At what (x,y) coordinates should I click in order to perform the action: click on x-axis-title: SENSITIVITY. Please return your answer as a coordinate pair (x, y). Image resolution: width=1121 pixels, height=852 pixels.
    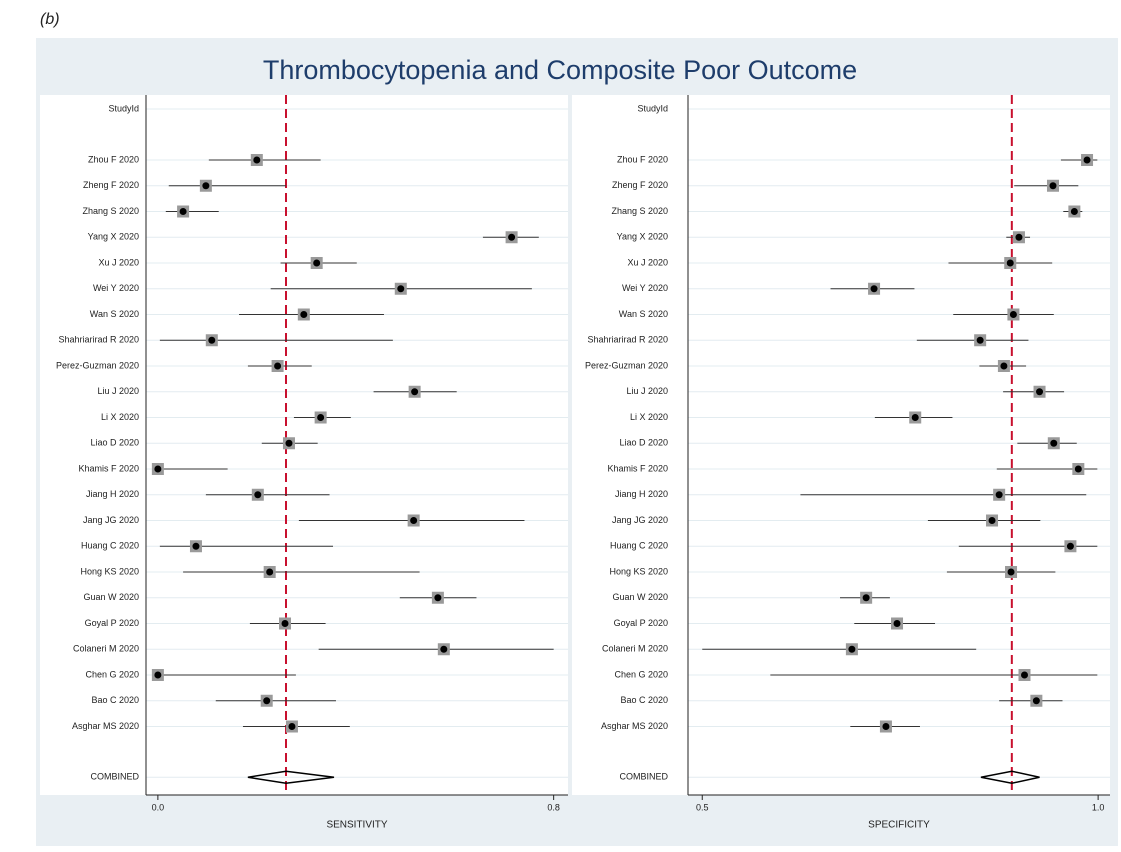
    Looking at the image, I should click on (356, 825).